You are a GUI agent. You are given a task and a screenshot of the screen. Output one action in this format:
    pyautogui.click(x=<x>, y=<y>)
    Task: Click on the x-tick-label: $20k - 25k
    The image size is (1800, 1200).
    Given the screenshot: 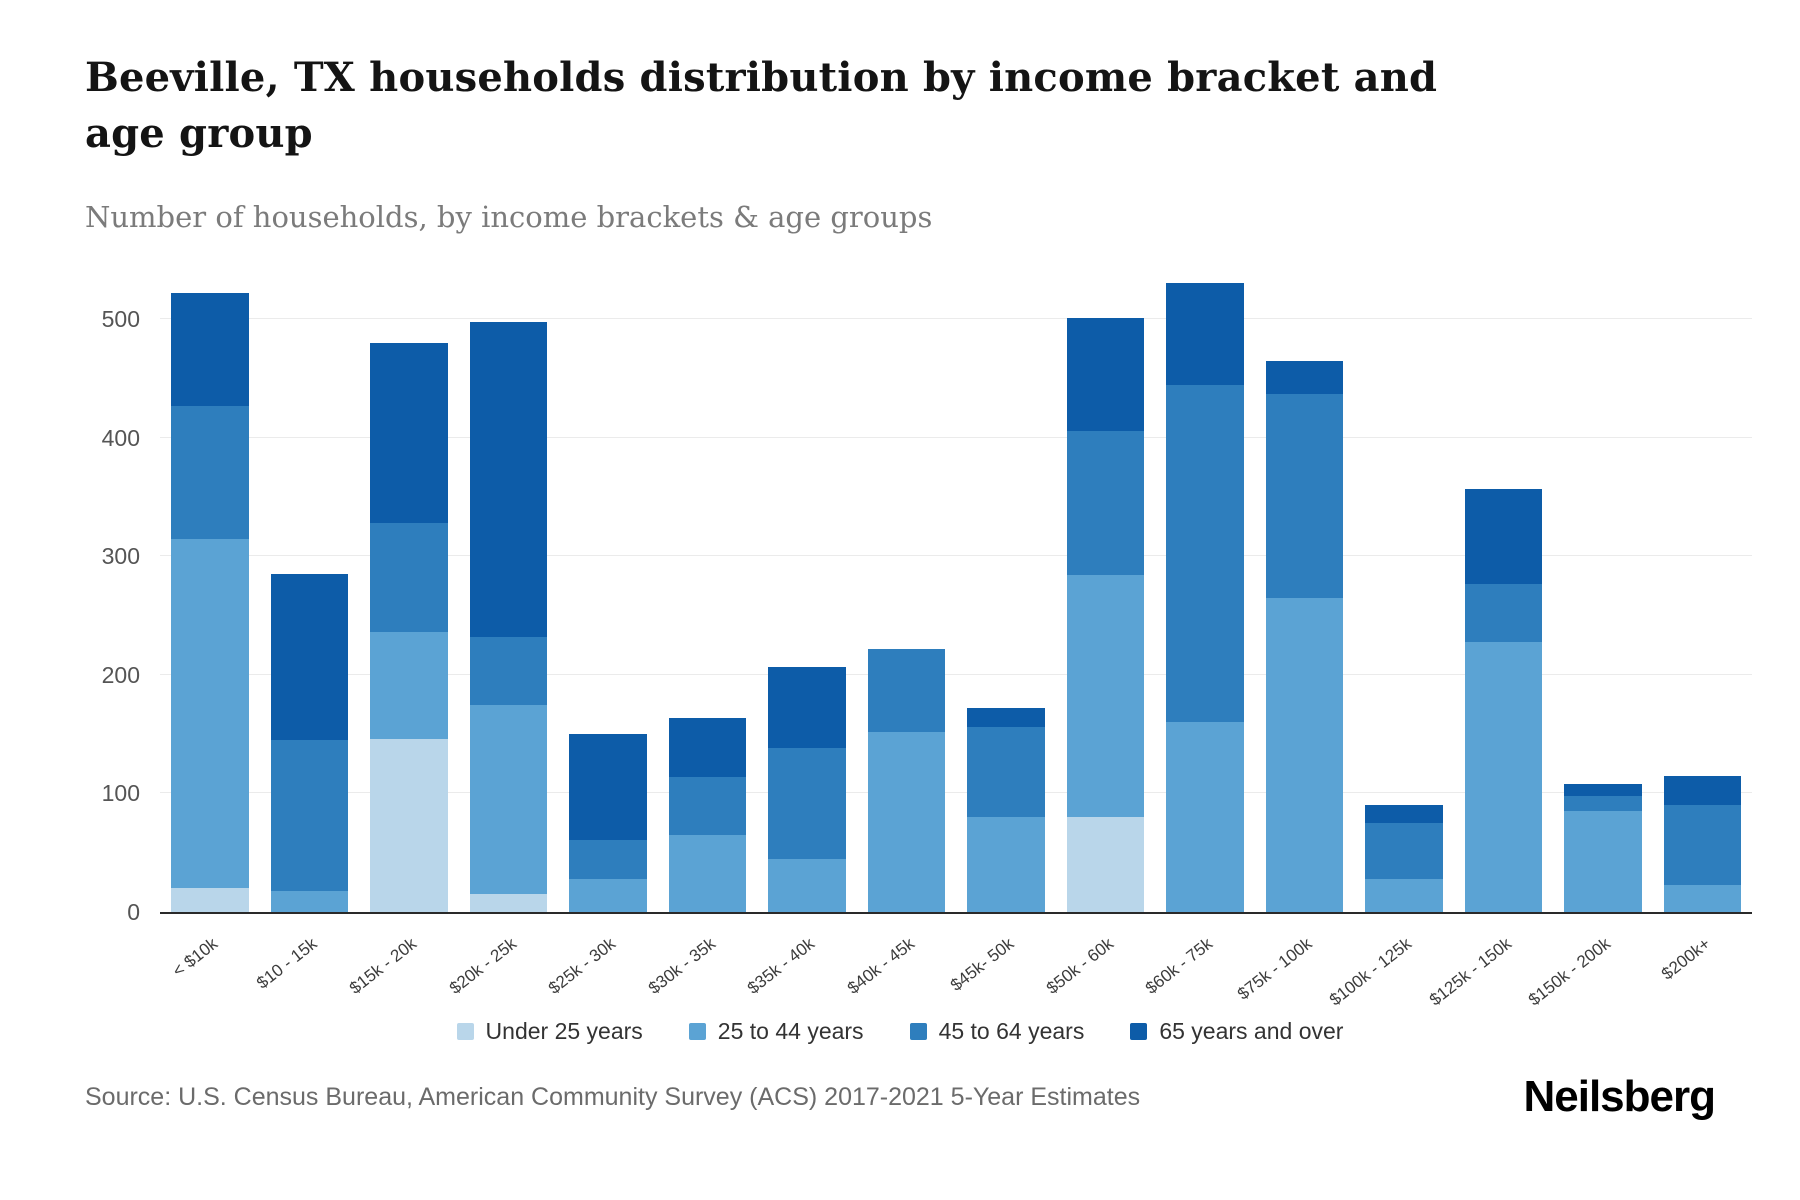 What is the action you would take?
    pyautogui.click(x=482, y=966)
    